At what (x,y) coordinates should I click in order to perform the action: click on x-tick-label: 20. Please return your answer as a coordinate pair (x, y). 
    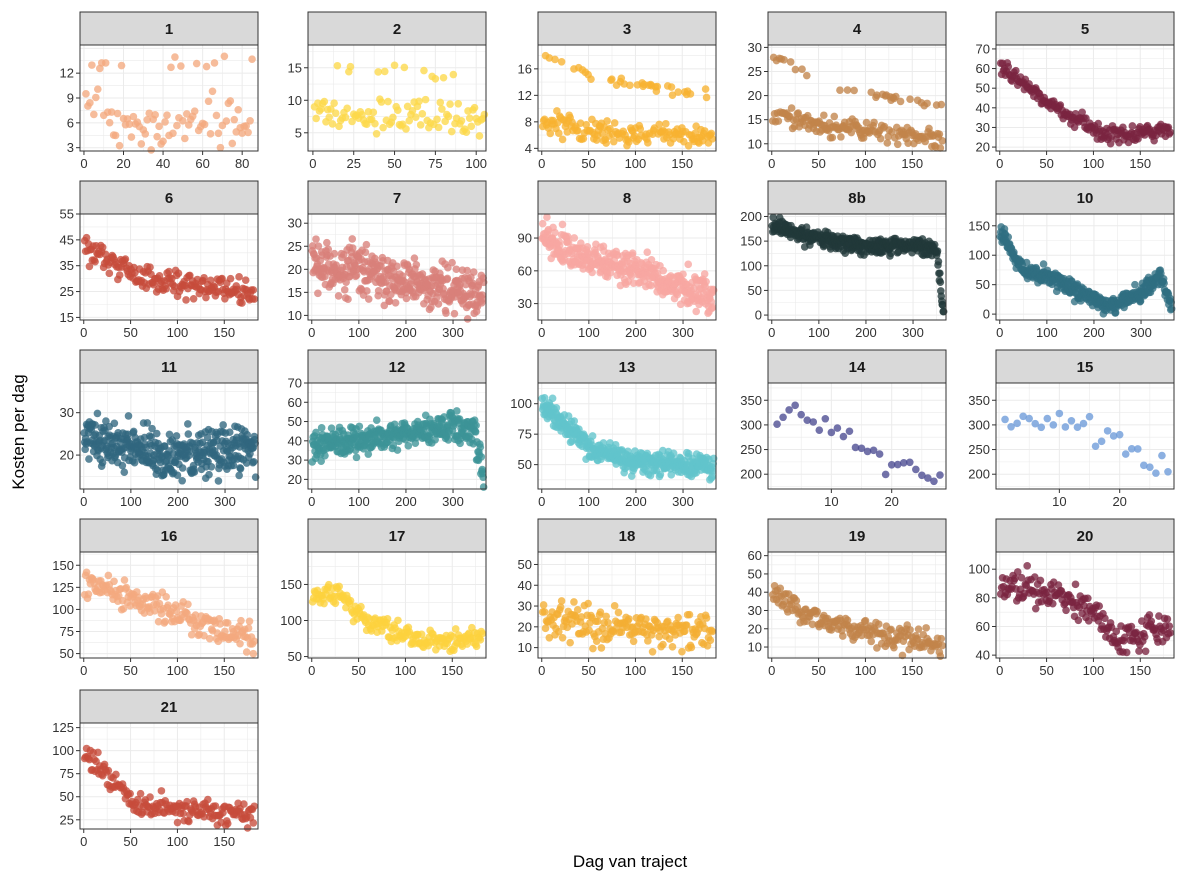
    Looking at the image, I should click on (891, 501).